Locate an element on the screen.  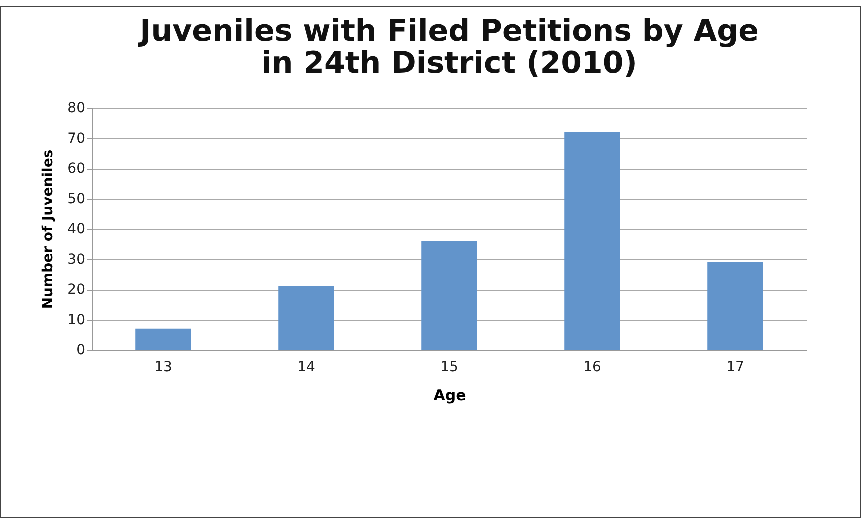
y-tick-label: 0 is located at coordinates (81, 350).